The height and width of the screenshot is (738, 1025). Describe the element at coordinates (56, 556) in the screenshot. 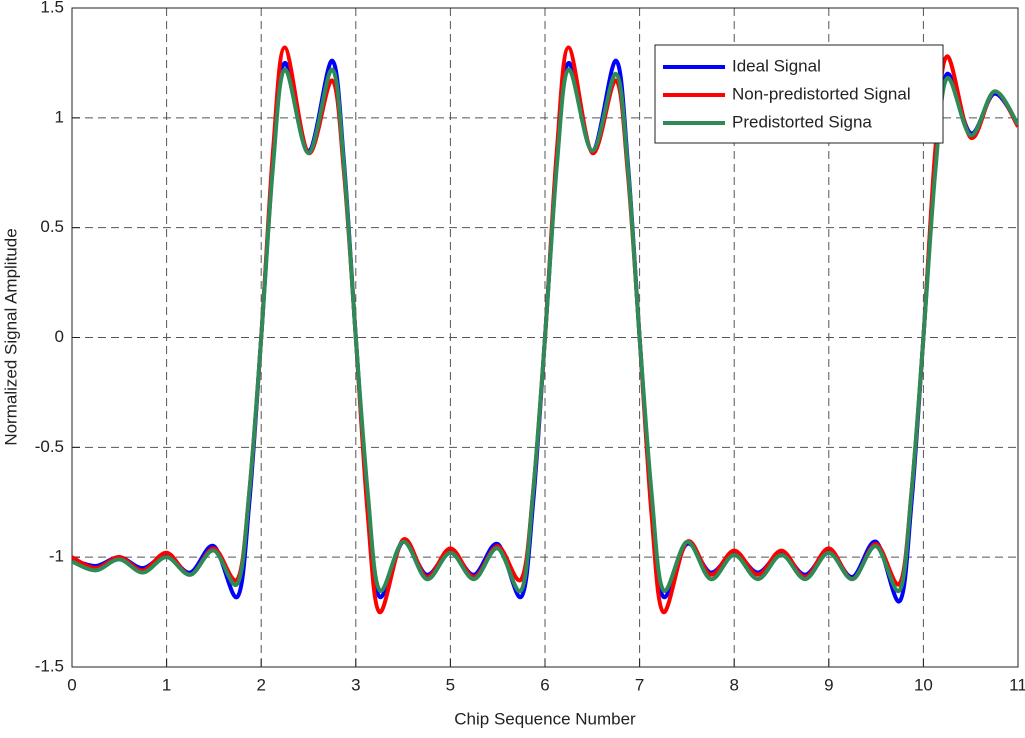

I see `y-tick-label: -1` at that location.